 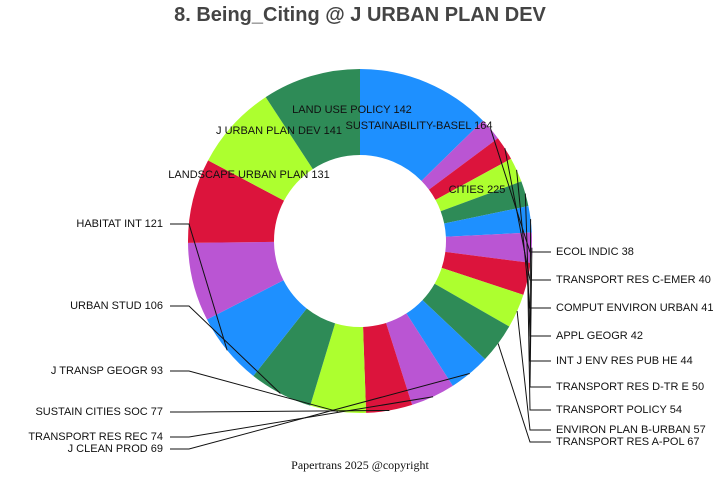 What do you see at coordinates (107, 371) in the screenshot?
I see `label-j-transp-geogr: J TRANSP GEOGR 93` at bounding box center [107, 371].